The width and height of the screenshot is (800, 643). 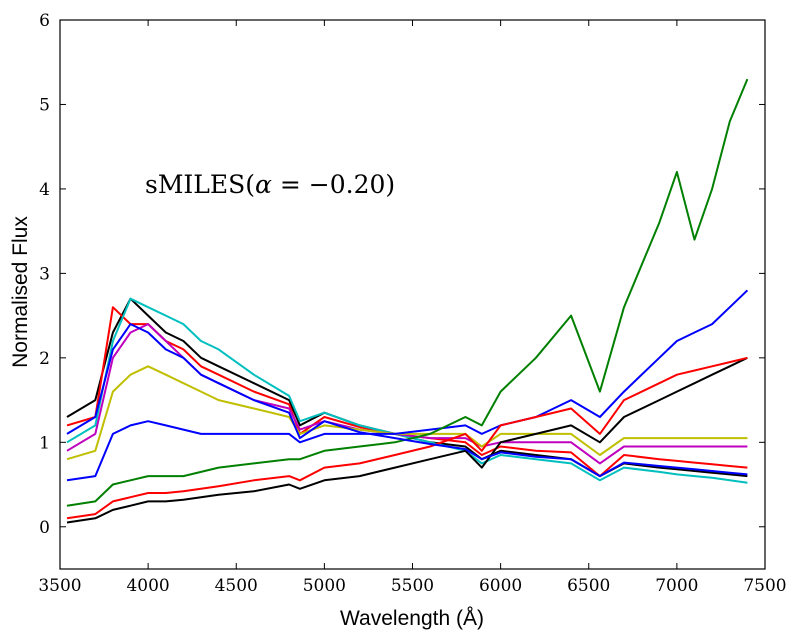 I want to click on y-axis-title: Normalised Flux, so click(x=20, y=292).